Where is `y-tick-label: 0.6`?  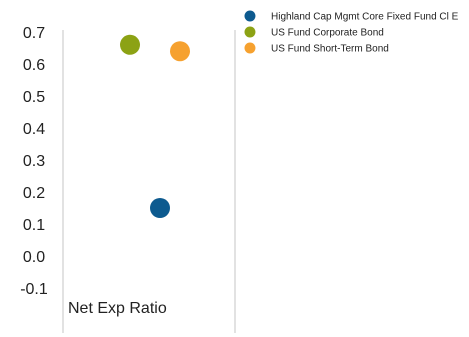 y-tick-label: 0.6 is located at coordinates (34, 65).